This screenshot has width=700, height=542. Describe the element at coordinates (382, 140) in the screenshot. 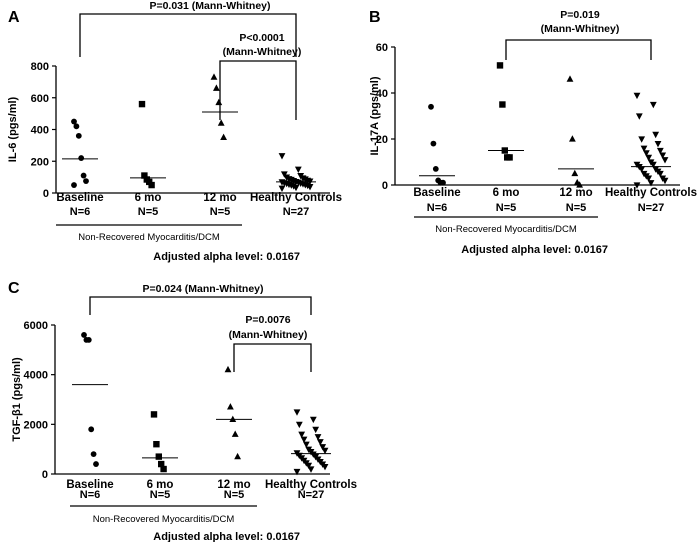

I see `y-tick-label: 20` at that location.